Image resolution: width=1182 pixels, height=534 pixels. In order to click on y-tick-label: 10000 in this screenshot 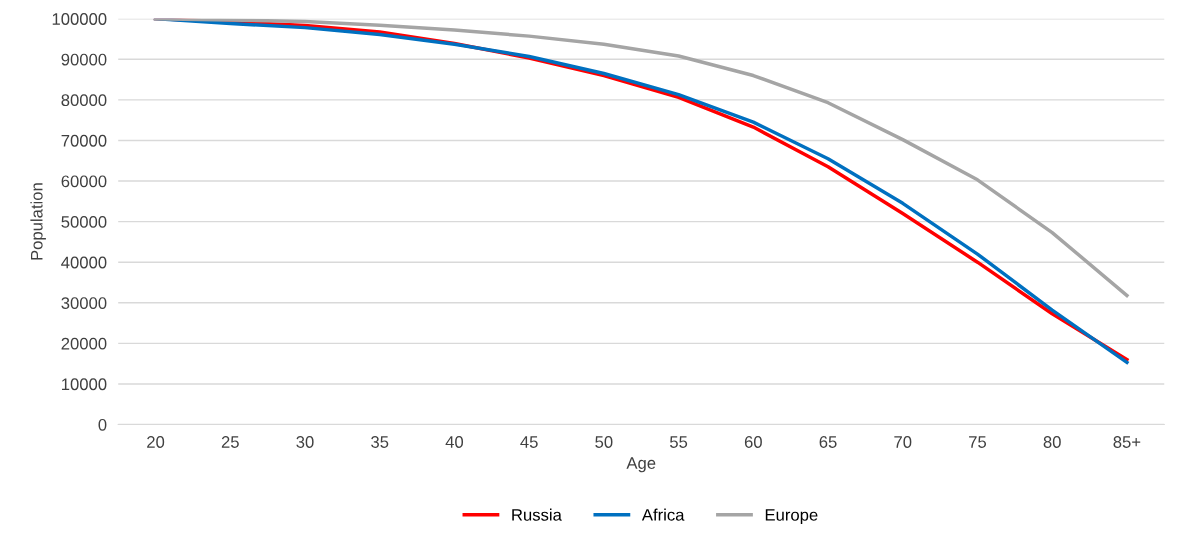, I will do `click(84, 384)`.